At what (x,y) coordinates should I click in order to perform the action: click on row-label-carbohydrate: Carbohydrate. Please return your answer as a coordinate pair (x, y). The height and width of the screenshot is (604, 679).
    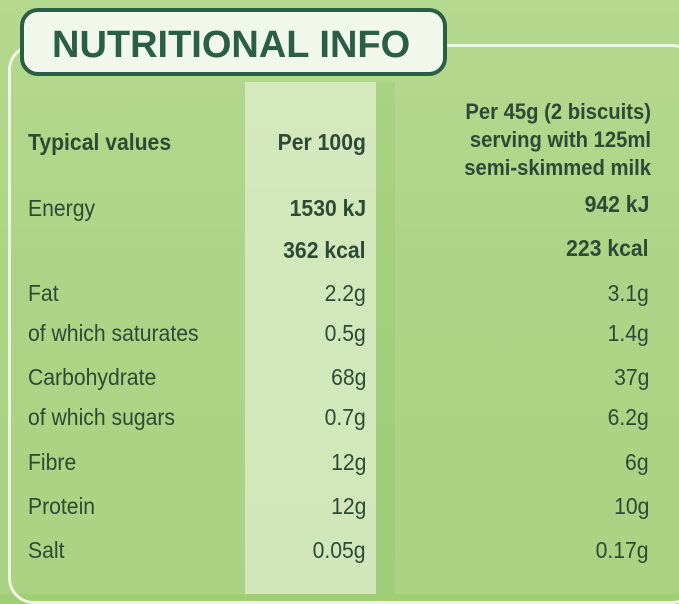
    Looking at the image, I should click on (92, 377).